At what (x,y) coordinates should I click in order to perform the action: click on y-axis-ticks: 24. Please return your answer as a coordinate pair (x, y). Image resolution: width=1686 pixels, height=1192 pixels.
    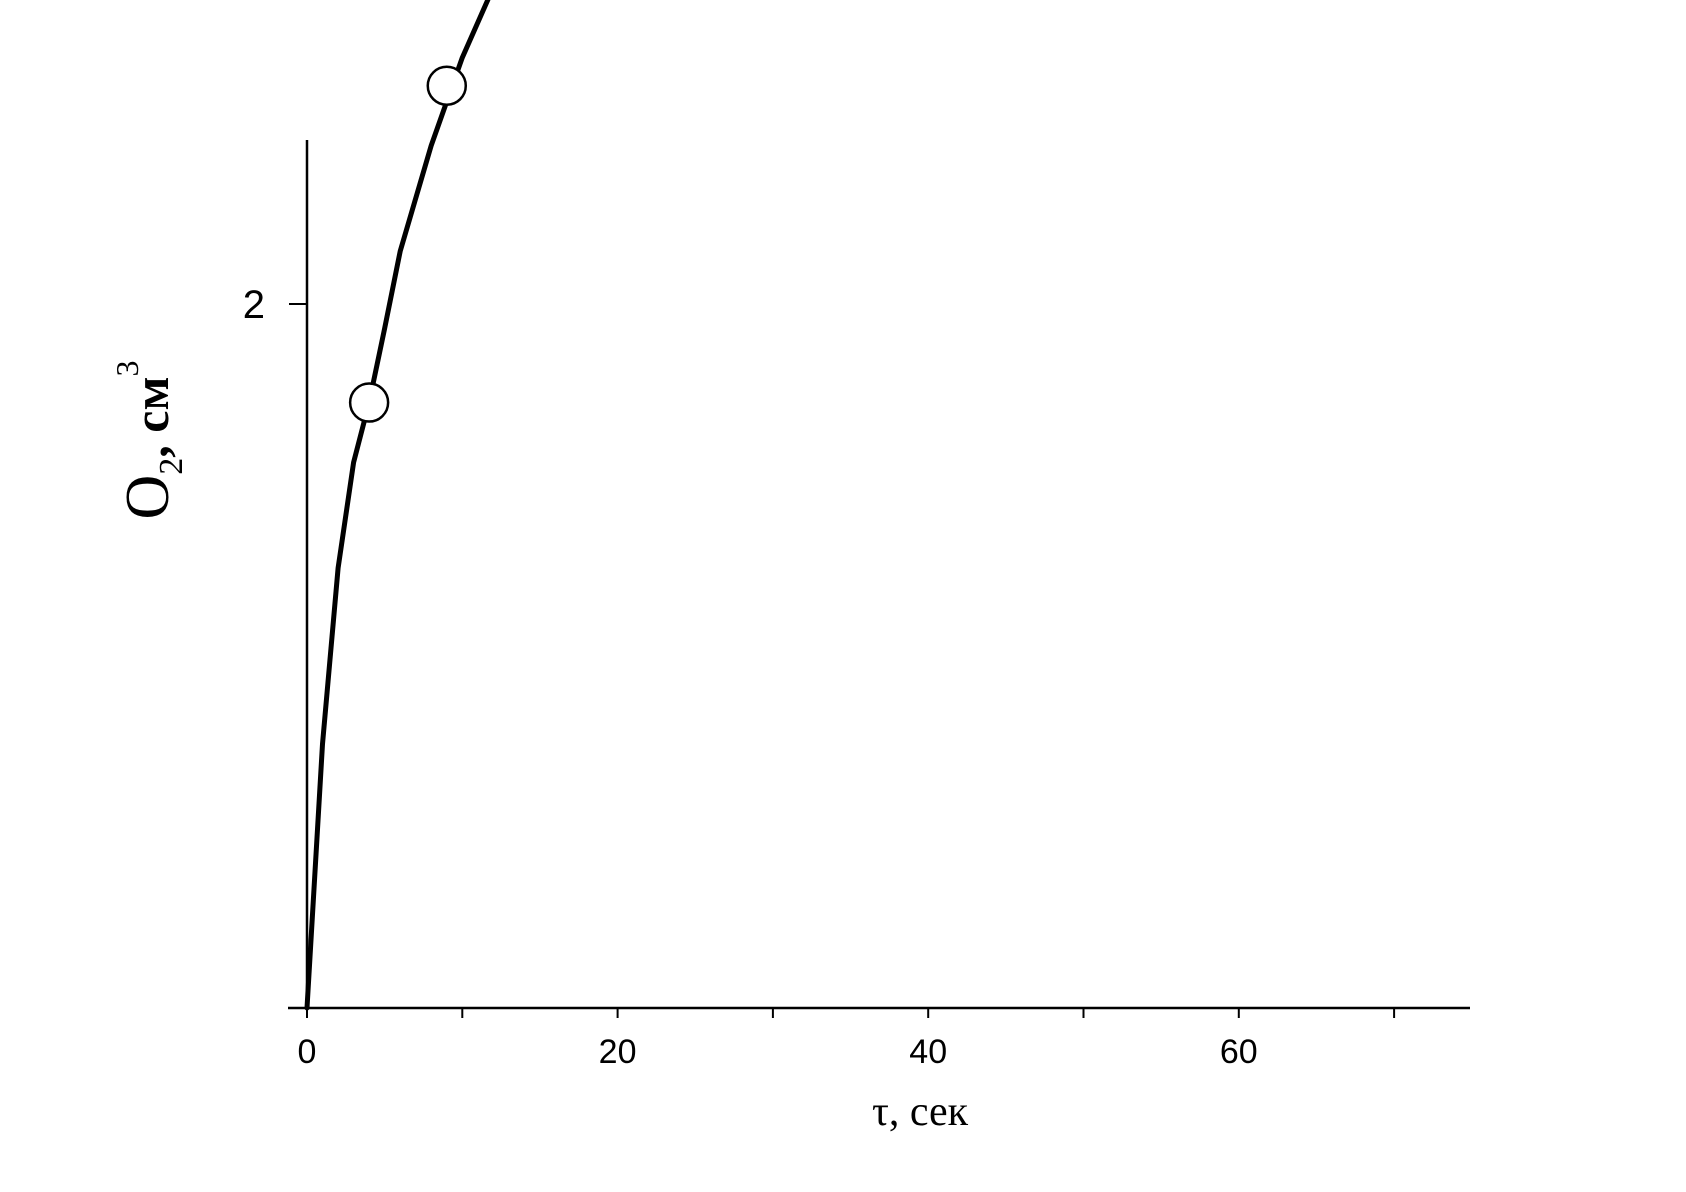
    Looking at the image, I should click on (275, 305).